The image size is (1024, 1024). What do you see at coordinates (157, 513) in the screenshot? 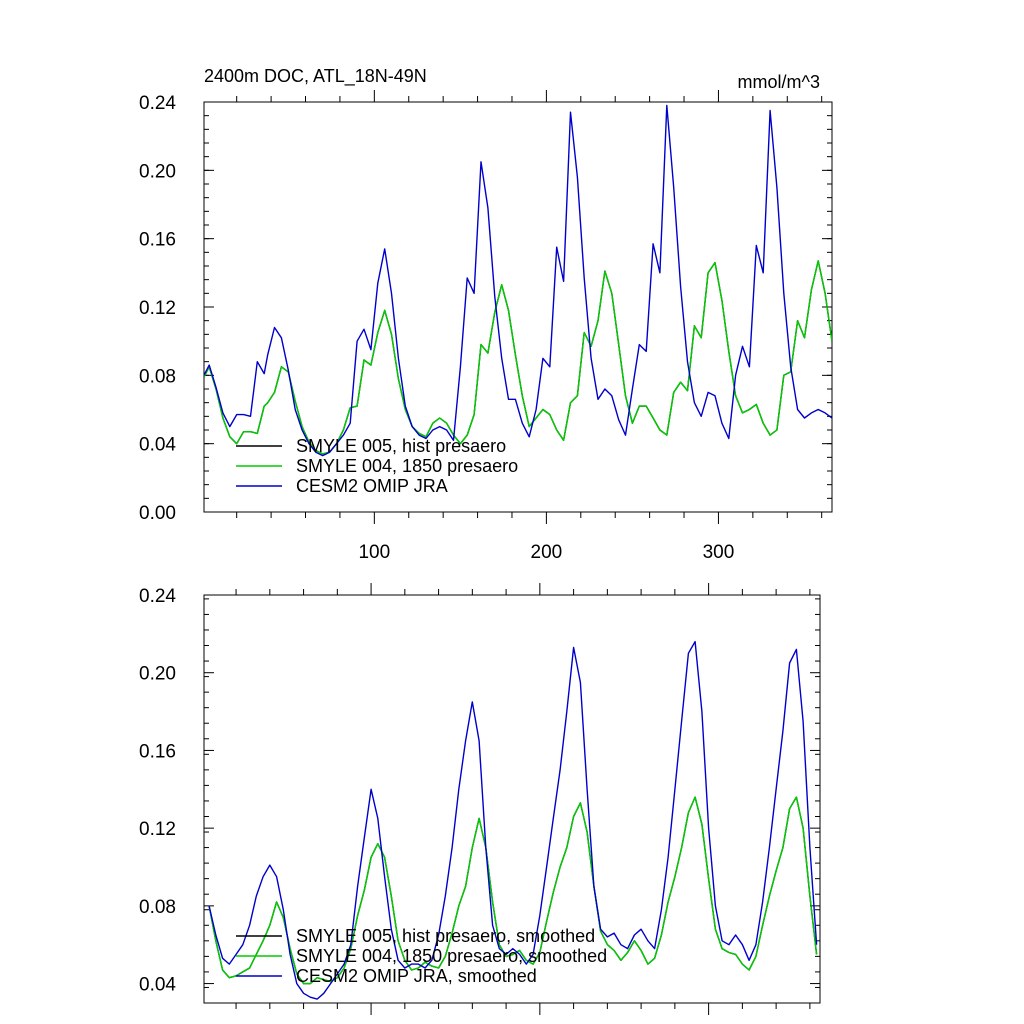
I see `y-tick-label: 0.00` at bounding box center [157, 513].